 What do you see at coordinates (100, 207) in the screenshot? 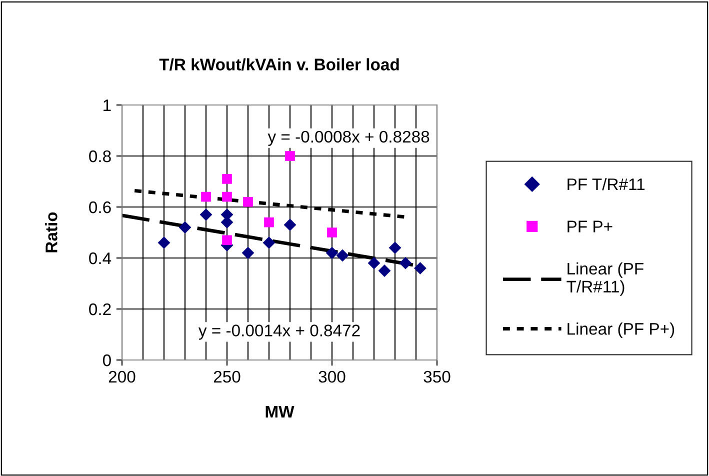
I see `y-tick-label: 0.6` at bounding box center [100, 207].